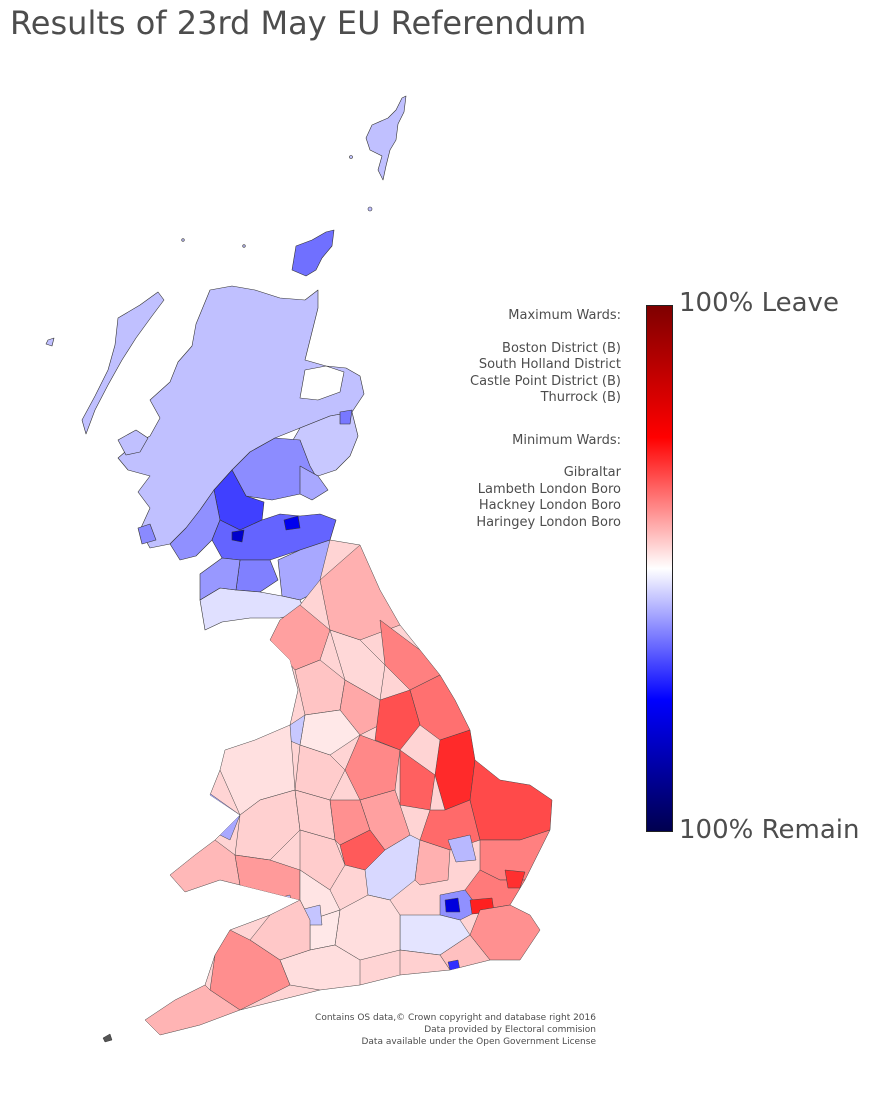  Describe the element at coordinates (320, 967) in the screenshot. I see `region-dorset` at that location.